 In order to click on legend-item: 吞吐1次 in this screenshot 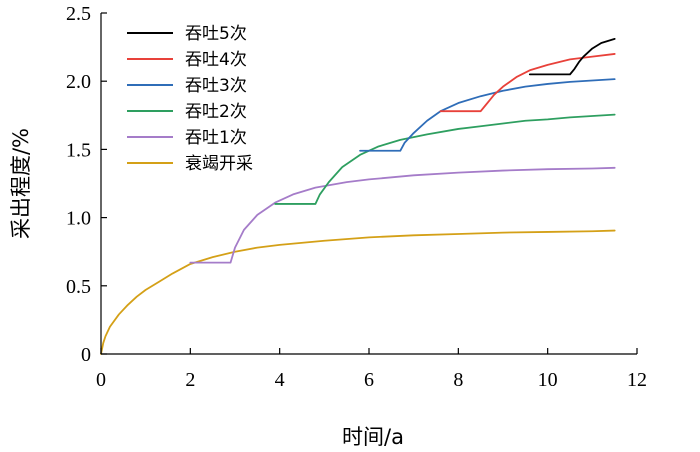, I will do `click(187, 138)`.